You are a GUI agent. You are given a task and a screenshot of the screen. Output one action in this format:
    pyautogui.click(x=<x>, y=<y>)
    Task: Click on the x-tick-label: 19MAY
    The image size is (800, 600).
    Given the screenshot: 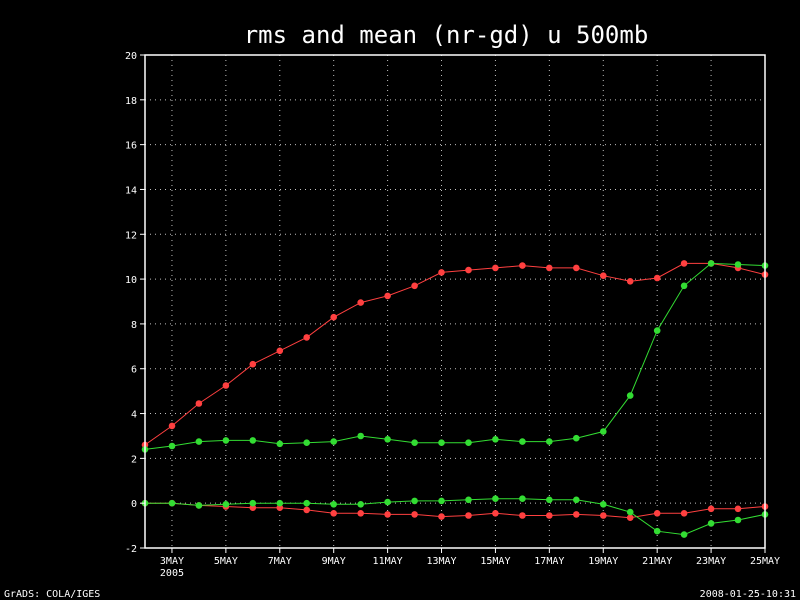 What is the action you would take?
    pyautogui.click(x=603, y=561)
    